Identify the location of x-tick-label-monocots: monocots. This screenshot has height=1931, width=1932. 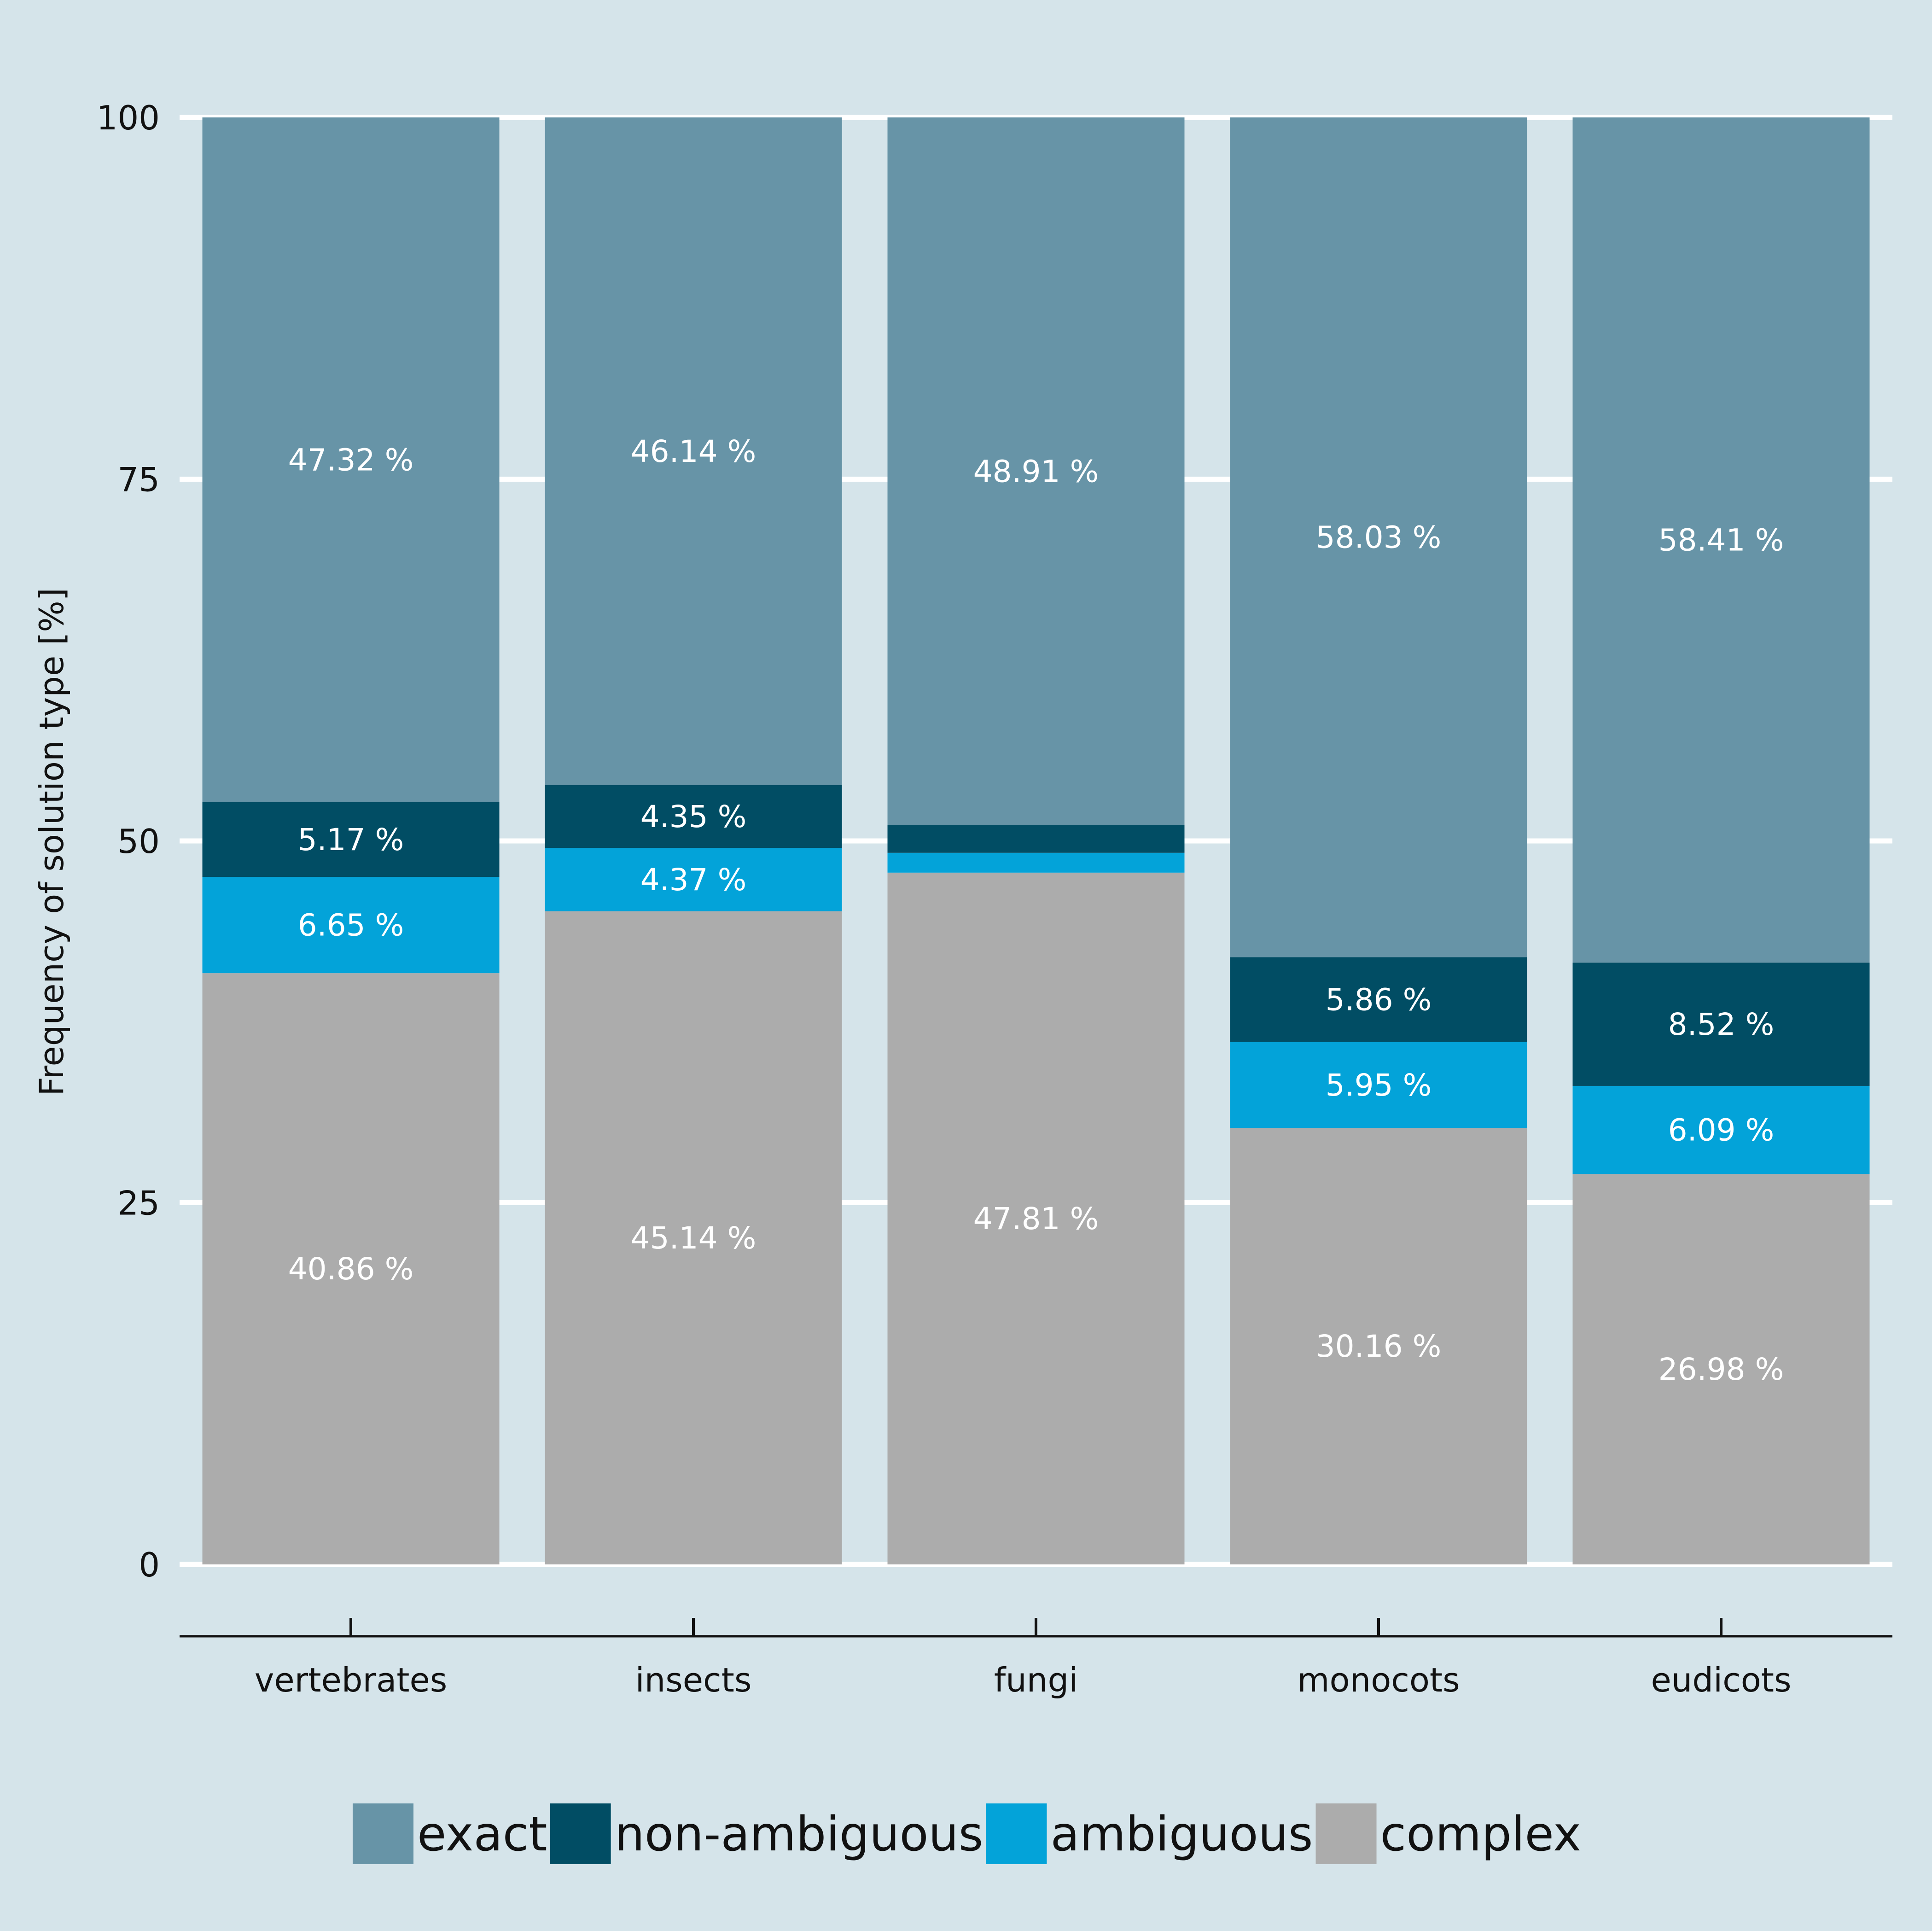
(1378, 1680).